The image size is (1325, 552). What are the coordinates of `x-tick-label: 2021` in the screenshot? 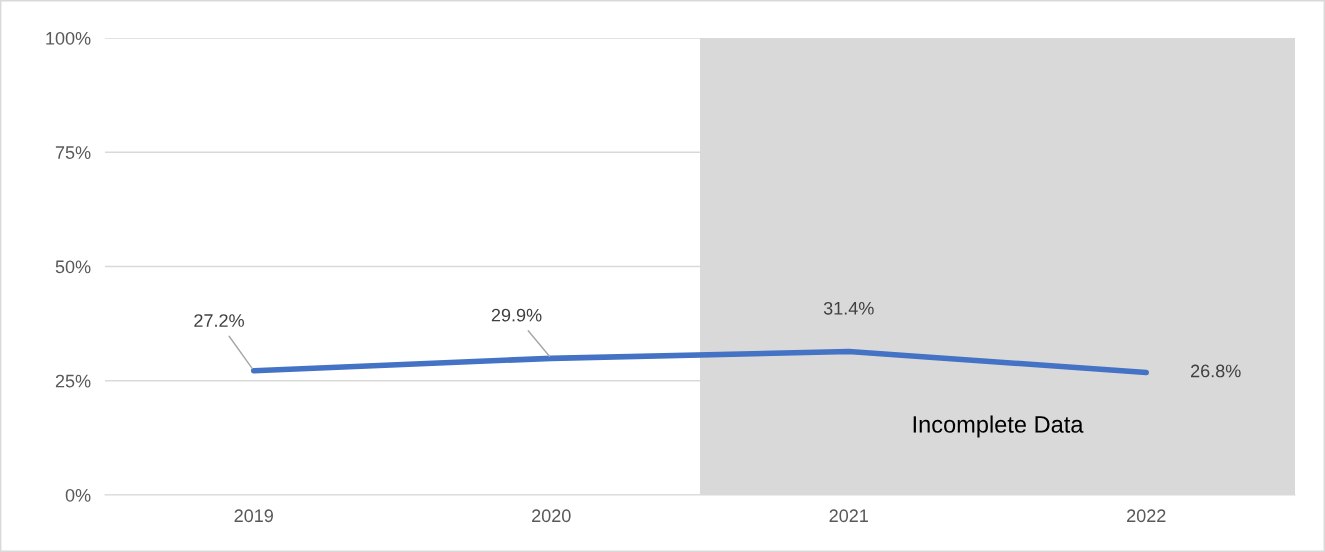 It's located at (848, 516).